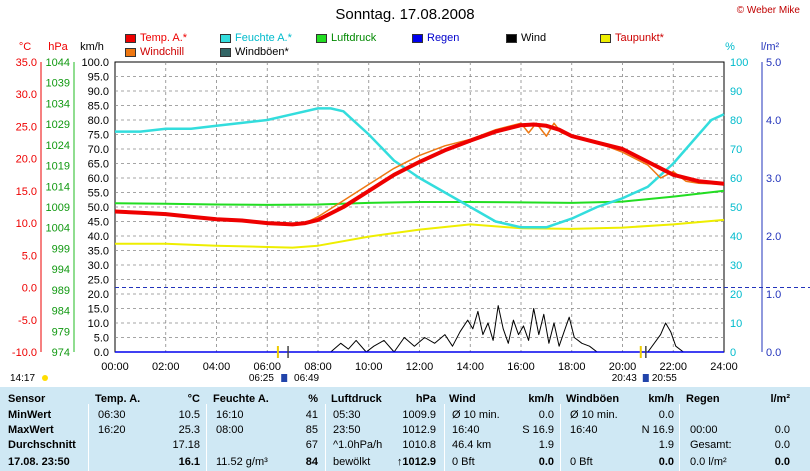 The height and width of the screenshot is (471, 810). I want to click on pressure-tick-label: 1004, so click(58, 229).